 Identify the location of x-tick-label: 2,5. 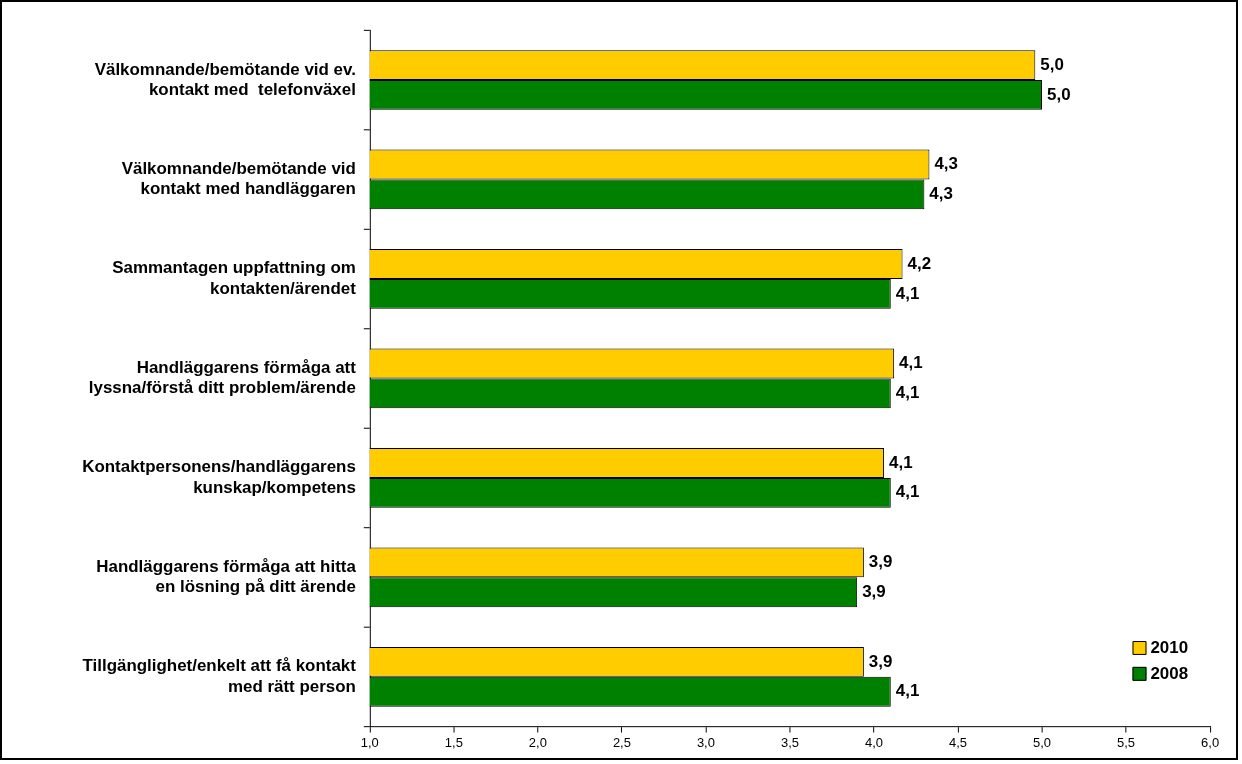
(621, 742).